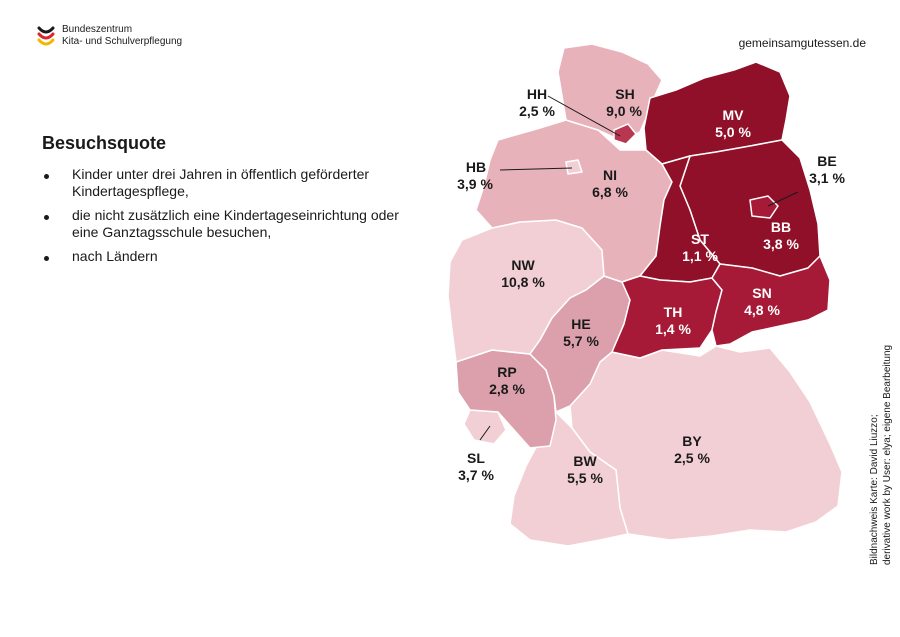  I want to click on logo: Bundeszentrum Kita- und Schulverpflegung, so click(109, 36).